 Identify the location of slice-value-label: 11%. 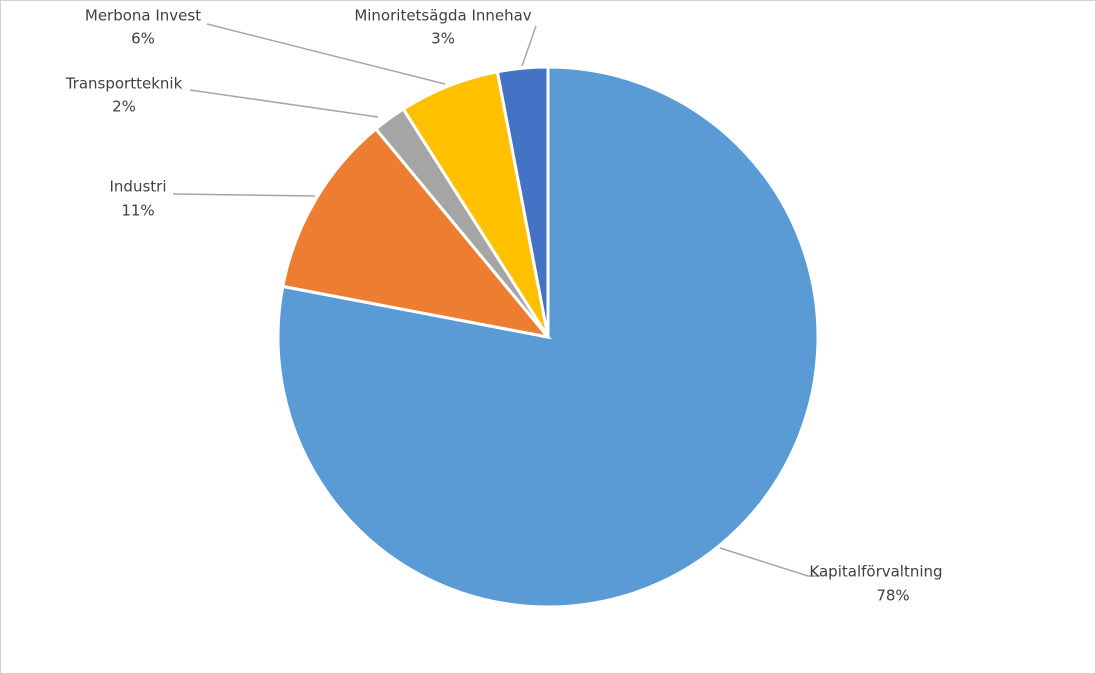
(137, 211).